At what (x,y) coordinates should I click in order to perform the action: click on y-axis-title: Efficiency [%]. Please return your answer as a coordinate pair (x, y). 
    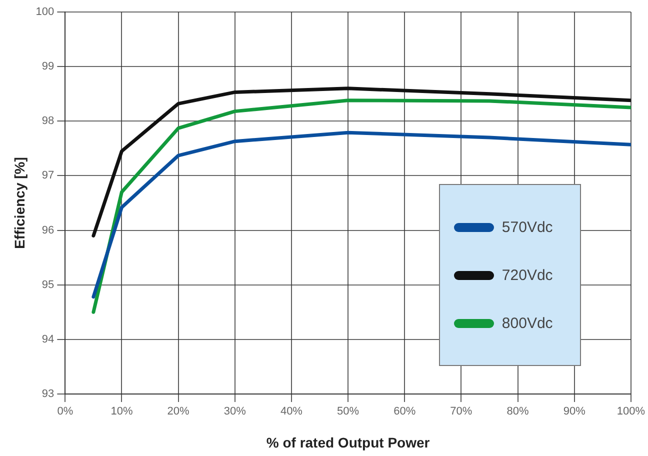
    Looking at the image, I should click on (19, 203).